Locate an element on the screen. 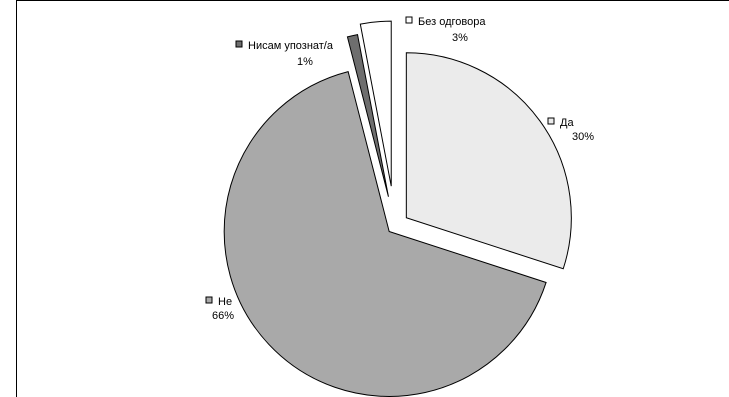  slice-label-0: Да is located at coordinates (567, 123).